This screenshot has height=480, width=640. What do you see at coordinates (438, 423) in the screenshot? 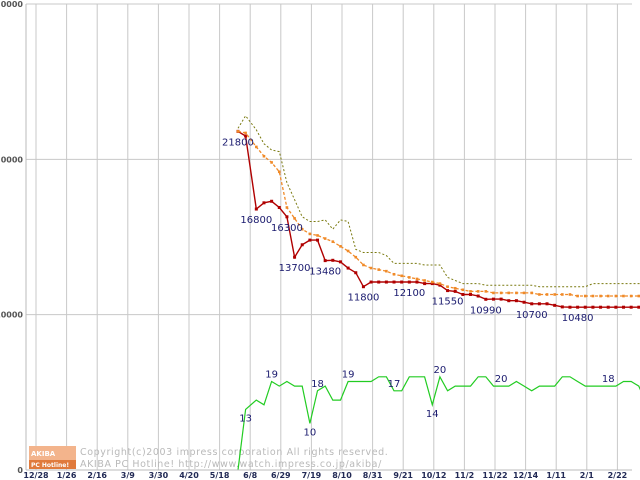
I see `shop-count-line` at bounding box center [438, 423].